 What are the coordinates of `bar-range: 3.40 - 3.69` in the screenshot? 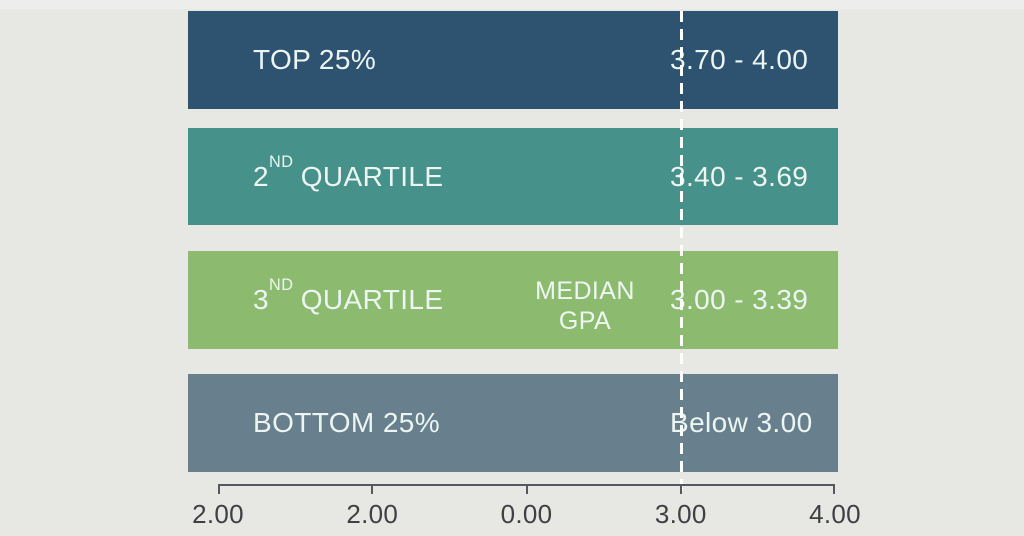 It's located at (739, 176).